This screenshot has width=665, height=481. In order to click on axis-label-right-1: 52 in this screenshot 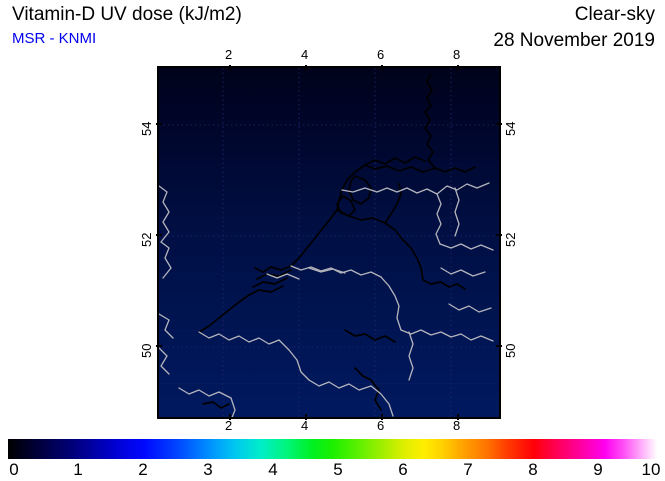, I will do `click(510, 239)`.